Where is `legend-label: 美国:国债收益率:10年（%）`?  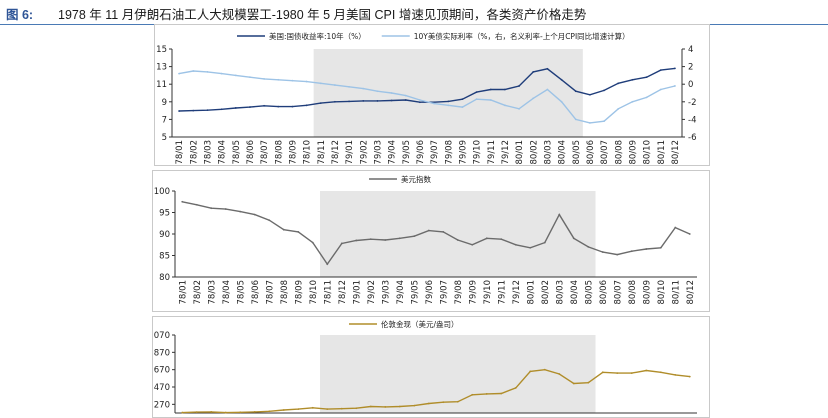 legend-label: 美国:国债收益率:10年（%） is located at coordinates (317, 36).